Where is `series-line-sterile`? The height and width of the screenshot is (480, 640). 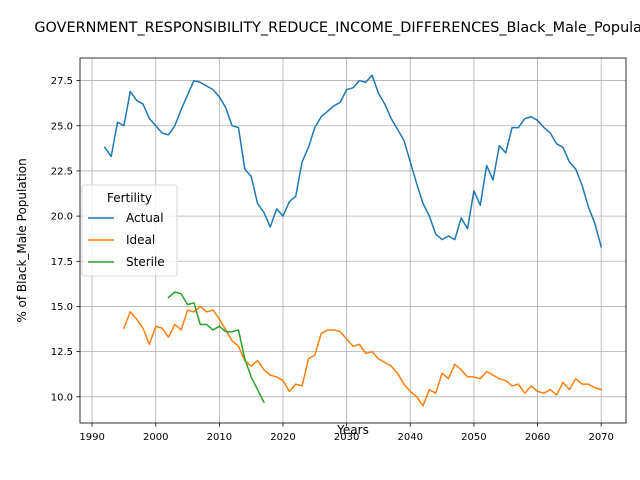
series-line-sterile is located at coordinates (216, 347).